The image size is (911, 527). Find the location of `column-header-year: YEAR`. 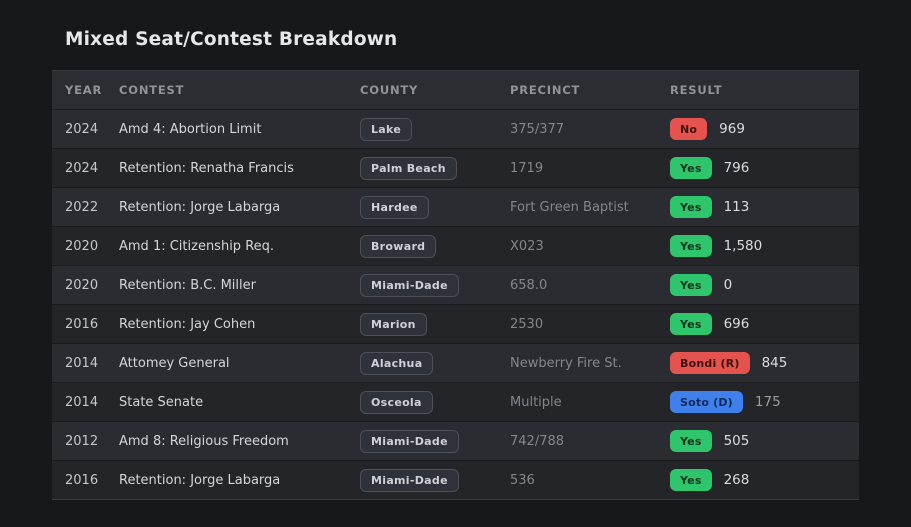

column-header-year: YEAR is located at coordinates (84, 90).